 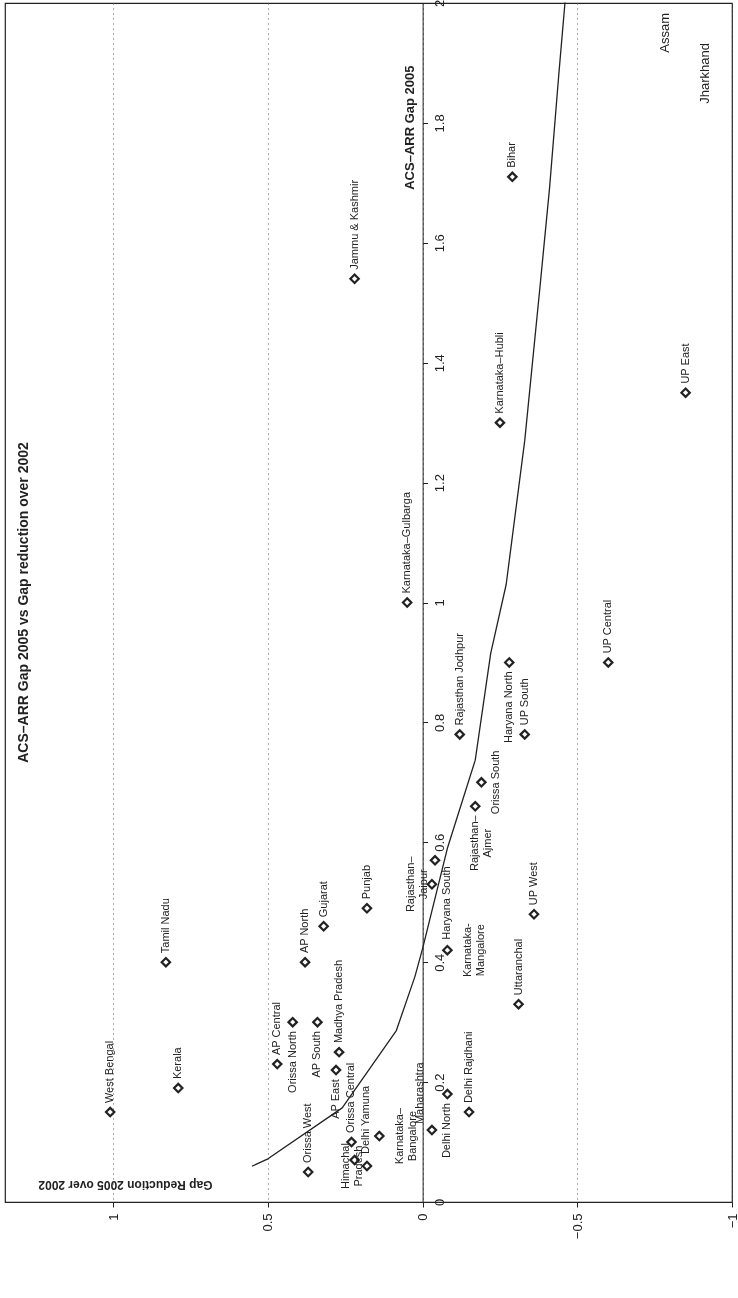 What do you see at coordinates (731, 1221) in the screenshot?
I see `x-tick-label: −1` at bounding box center [731, 1221].